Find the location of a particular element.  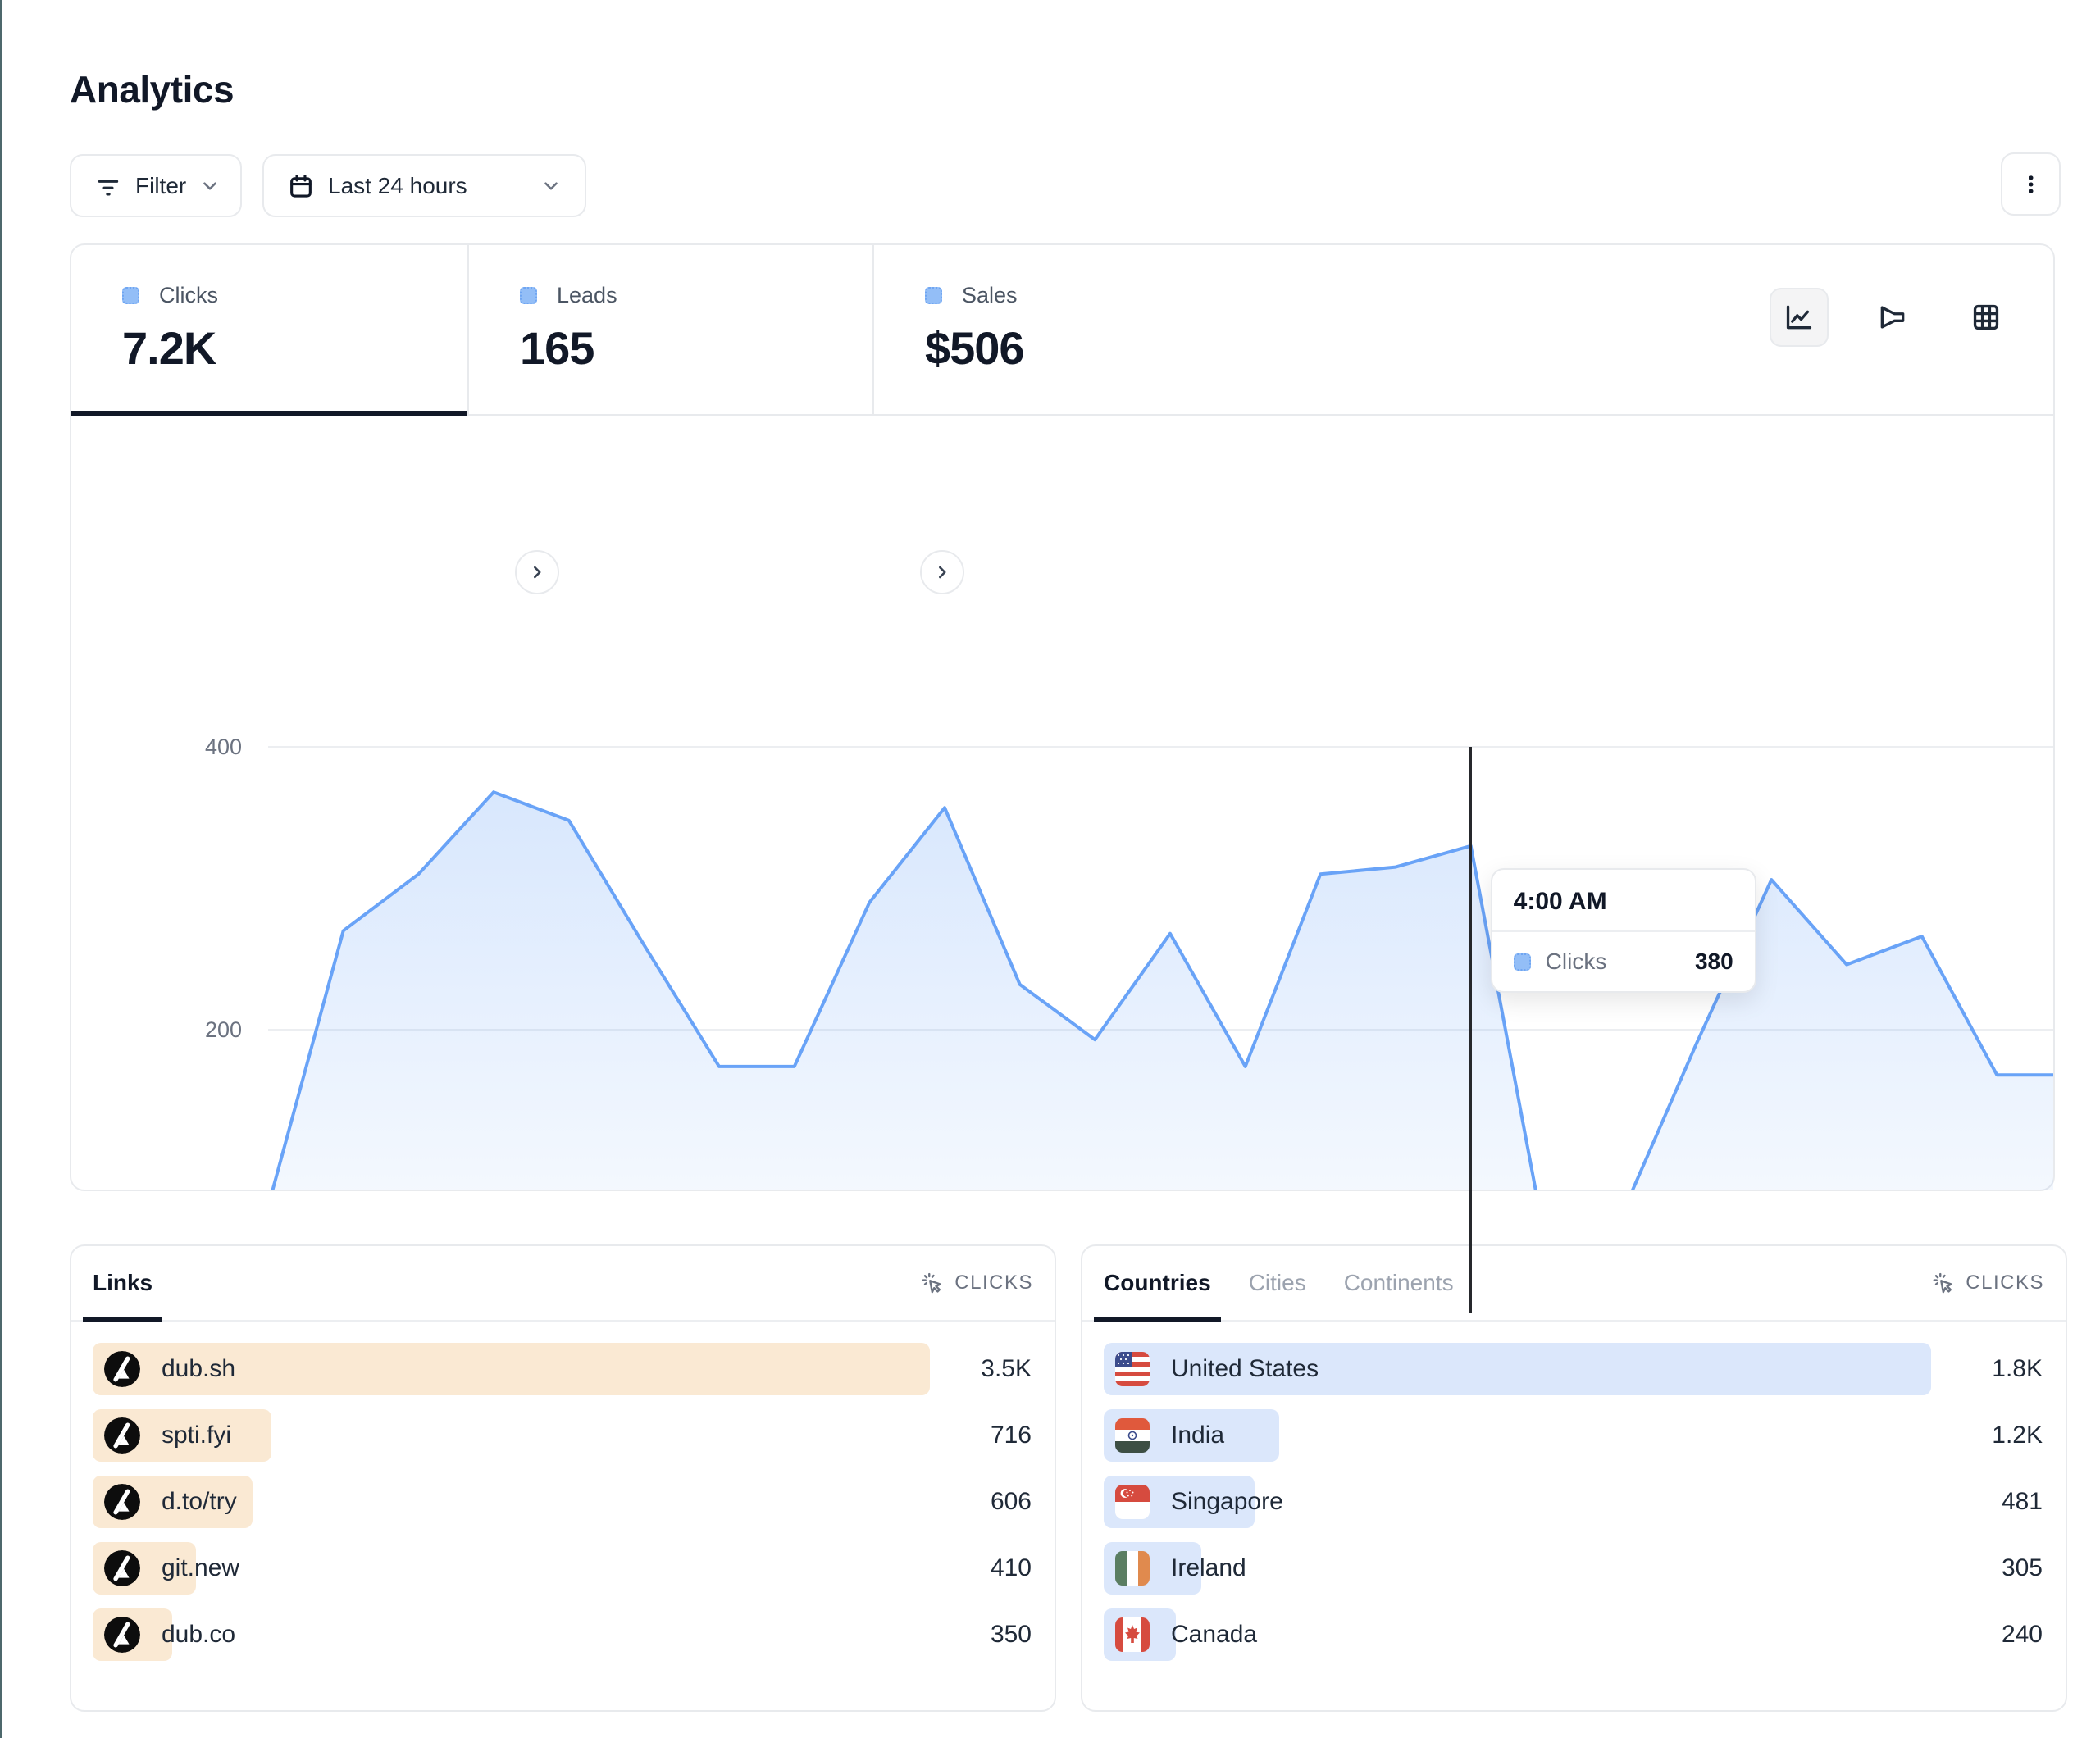

tab-countries: Countries is located at coordinates (1157, 1284).